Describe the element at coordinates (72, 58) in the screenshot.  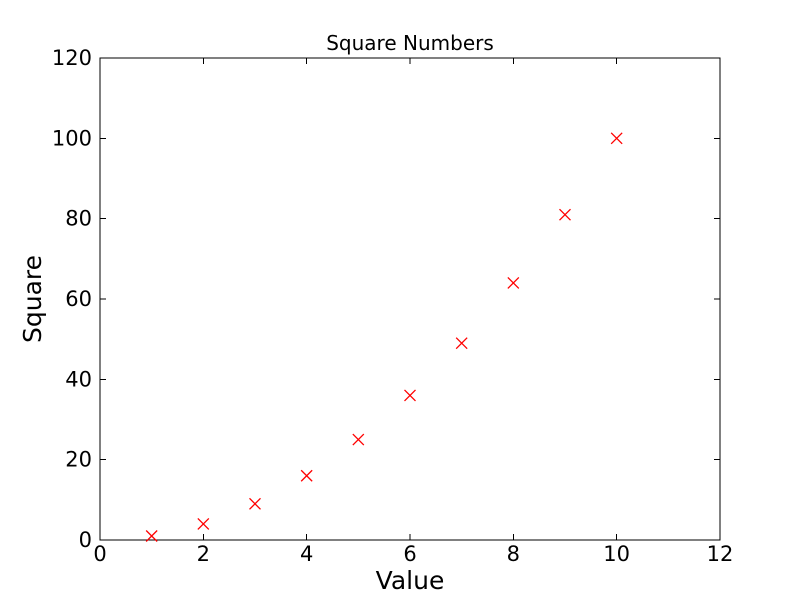
I see `y-tick-label: 120` at that location.